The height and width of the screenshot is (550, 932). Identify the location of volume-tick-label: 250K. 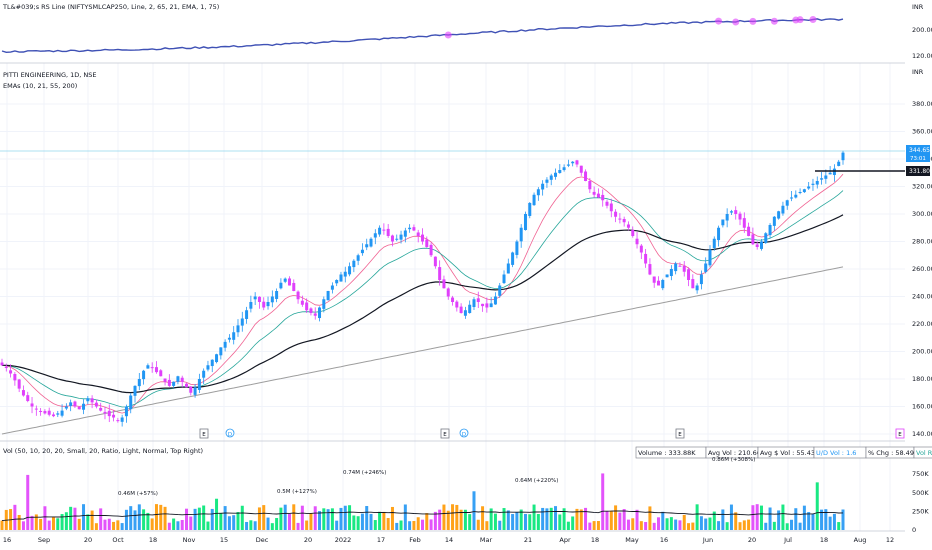
(920, 511).